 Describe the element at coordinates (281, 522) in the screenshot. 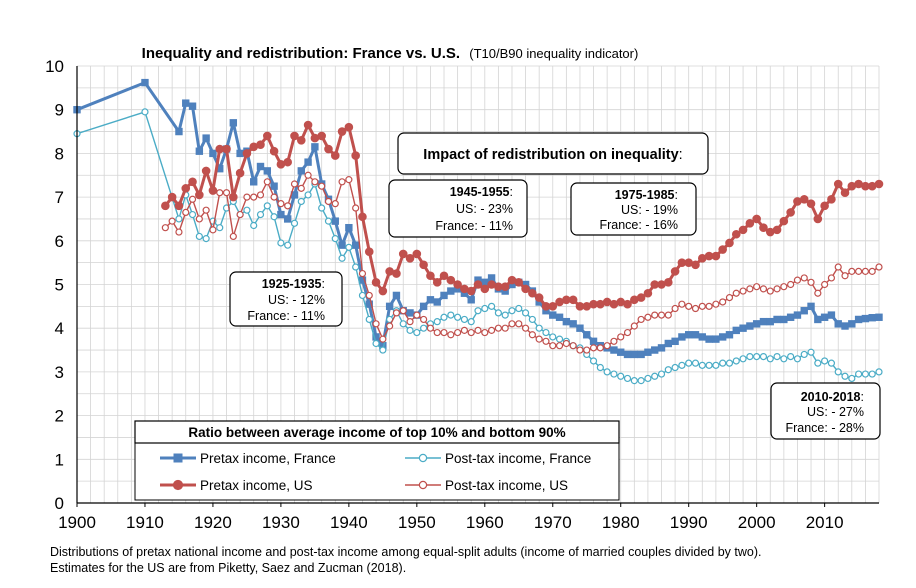

I see `x-tick-label: 1930` at that location.